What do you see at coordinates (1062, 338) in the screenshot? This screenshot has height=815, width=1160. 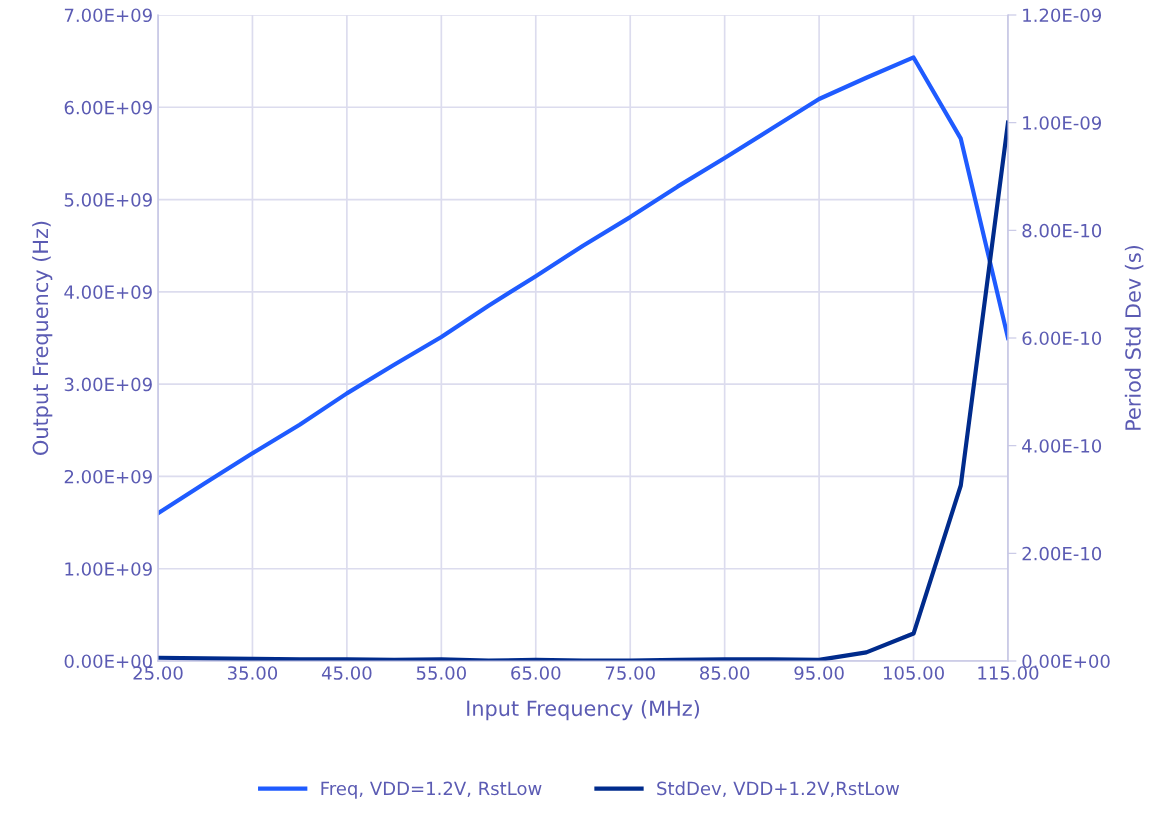 I see `y2-tick-label: 6.00E-10` at bounding box center [1062, 338].